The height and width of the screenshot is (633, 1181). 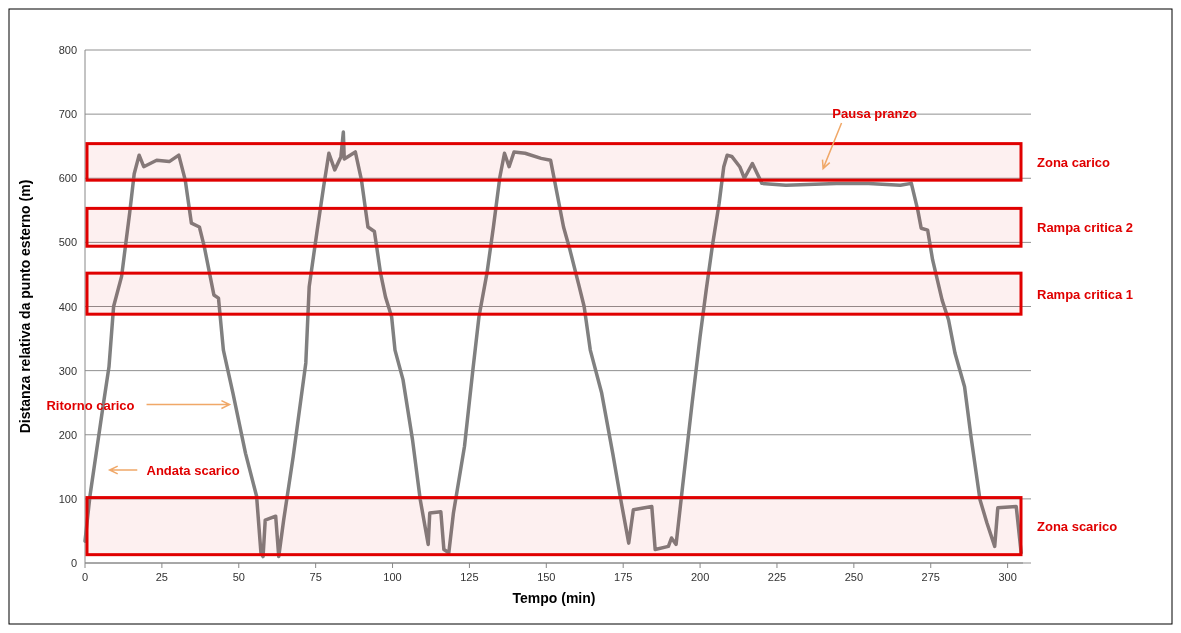 What do you see at coordinates (67, 434) in the screenshot?
I see `y-tick-label: 200` at bounding box center [67, 434].